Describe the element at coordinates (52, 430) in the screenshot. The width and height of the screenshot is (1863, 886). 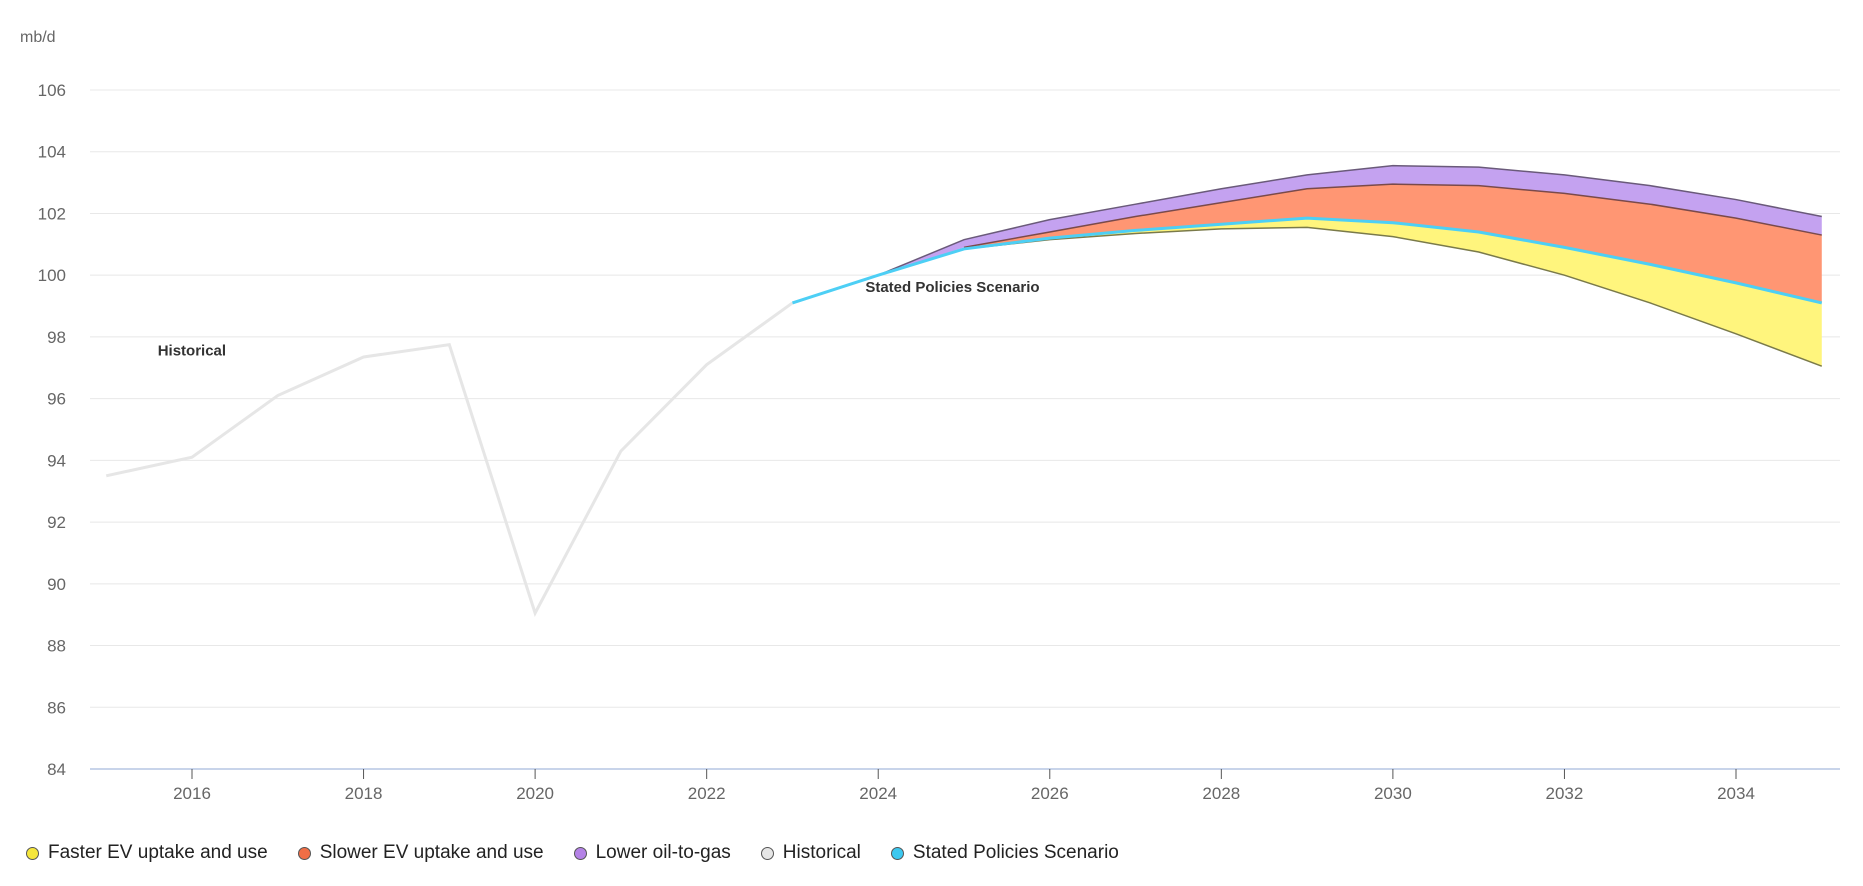
I see `y-axis-ticks: 84 86 88 90 92 94 96 98 100 102 104 106` at that location.